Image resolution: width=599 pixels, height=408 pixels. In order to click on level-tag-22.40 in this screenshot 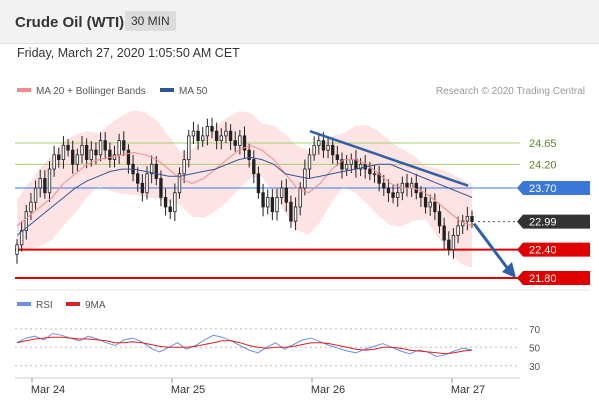, I will do `click(553, 249)`.